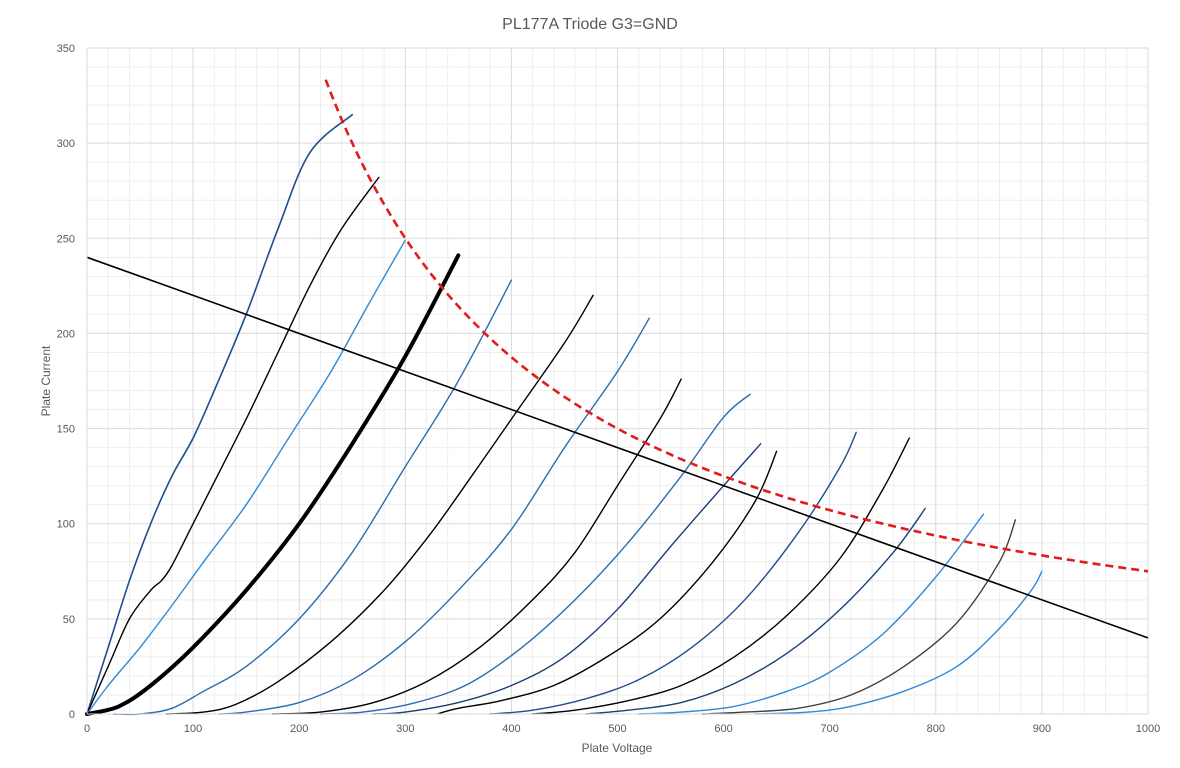  Describe the element at coordinates (69, 620) in the screenshot. I see `y-tick-label: 50` at that location.